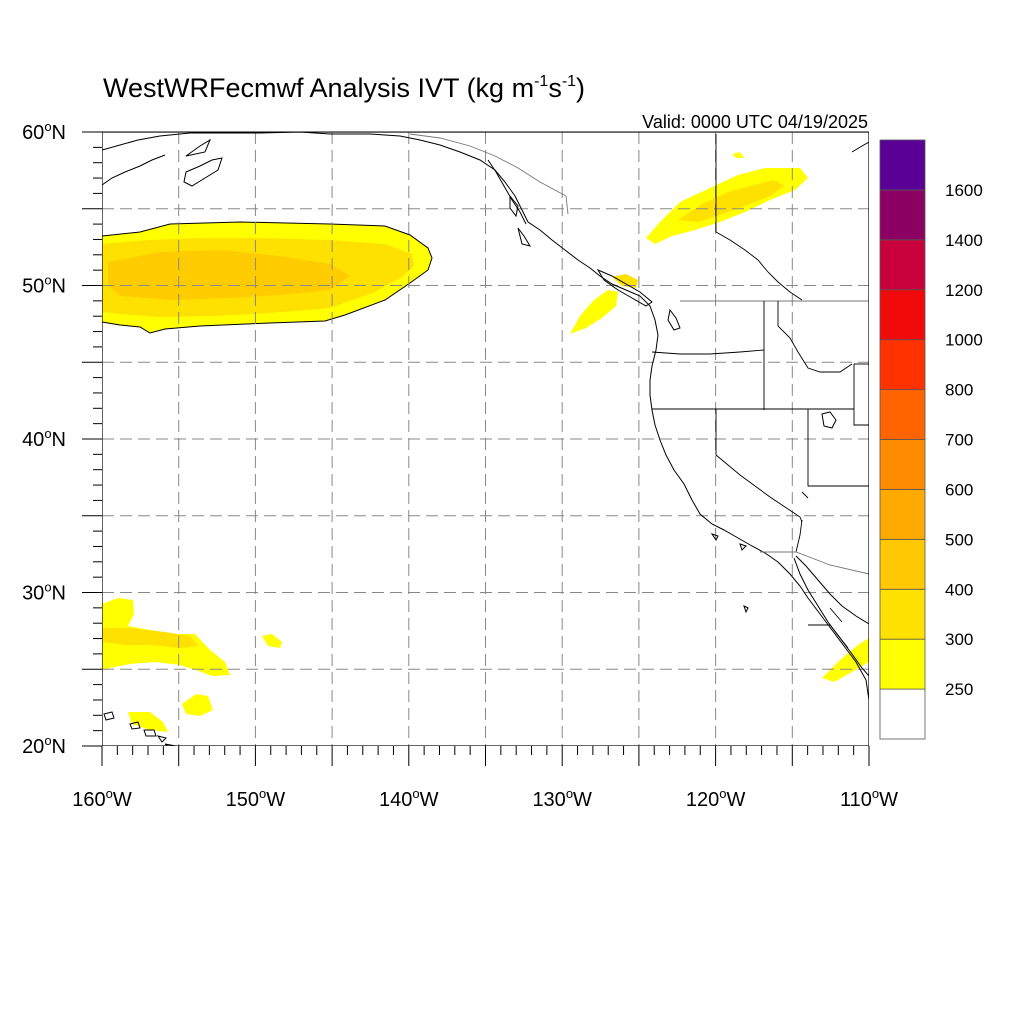 This screenshot has width=1024, height=1024. I want to click on lon-tick-label: 110oW, so click(869, 798).